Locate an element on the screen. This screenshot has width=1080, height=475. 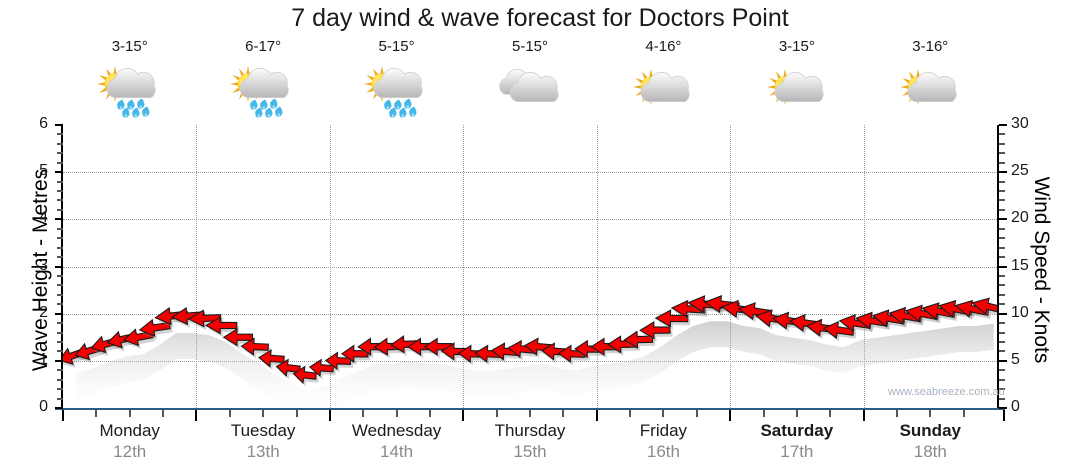
day-date: 13th is located at coordinates (263, 451).